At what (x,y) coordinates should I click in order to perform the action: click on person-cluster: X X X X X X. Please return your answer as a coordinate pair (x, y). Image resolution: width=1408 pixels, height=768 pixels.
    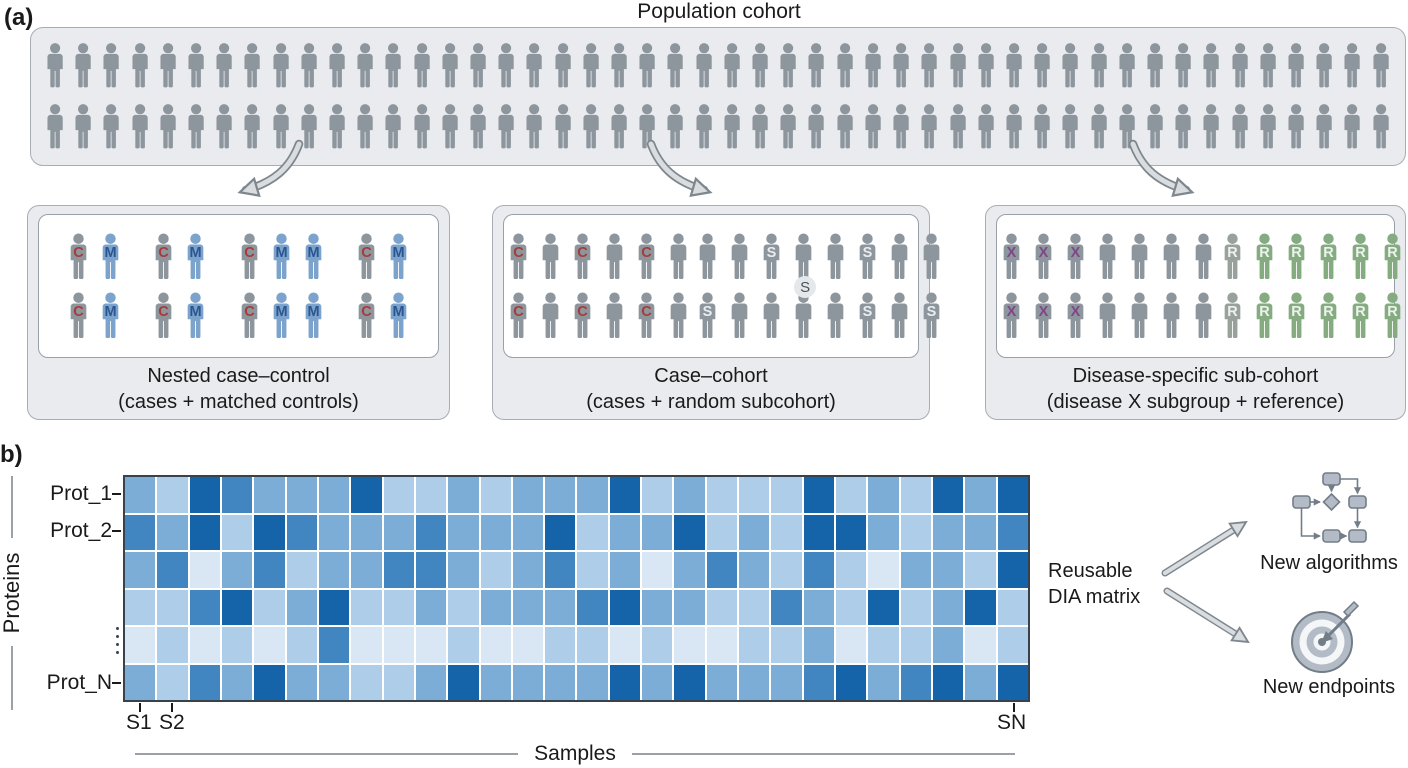
    Looking at the image, I should click on (1107, 286).